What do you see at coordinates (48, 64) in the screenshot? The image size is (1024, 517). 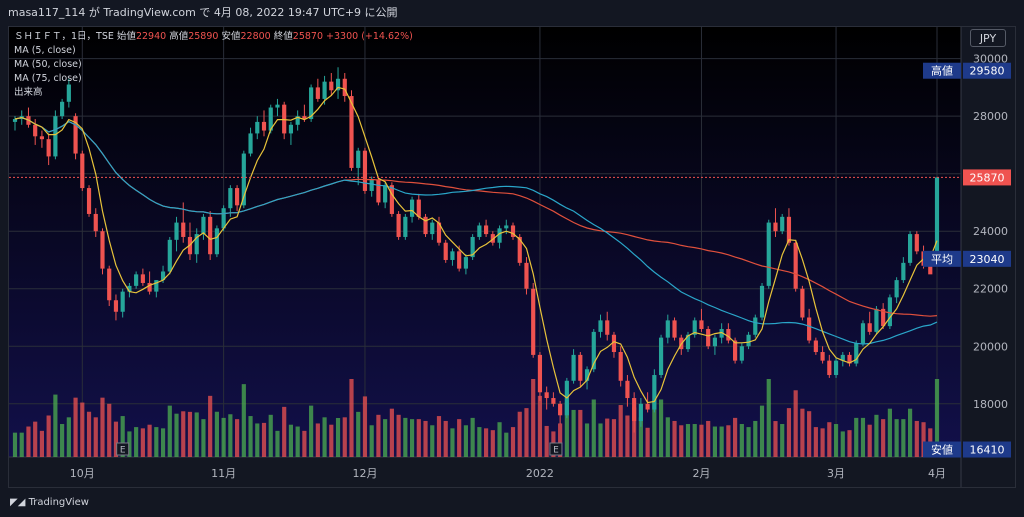 I see `legend-ma50: MA (50, close)` at bounding box center [48, 64].